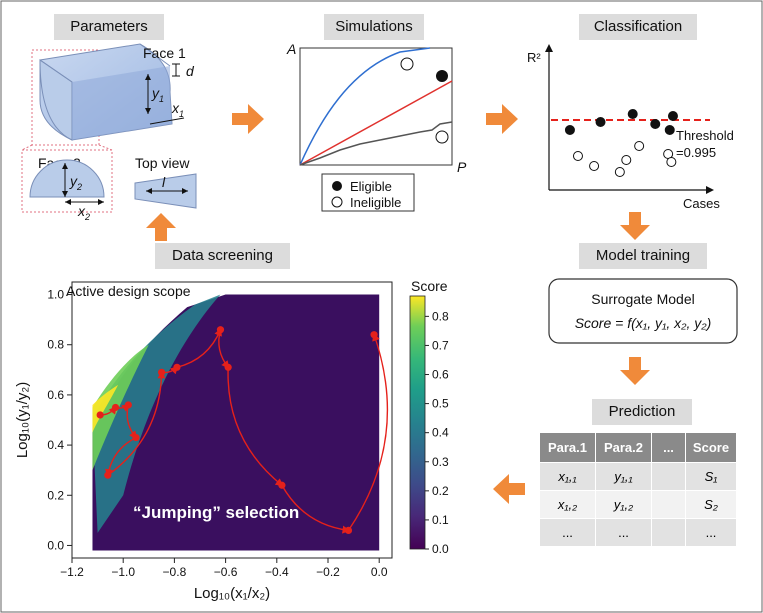 The height and width of the screenshot is (613, 763). I want to click on table-cell: x₁,₂, so click(567, 504).